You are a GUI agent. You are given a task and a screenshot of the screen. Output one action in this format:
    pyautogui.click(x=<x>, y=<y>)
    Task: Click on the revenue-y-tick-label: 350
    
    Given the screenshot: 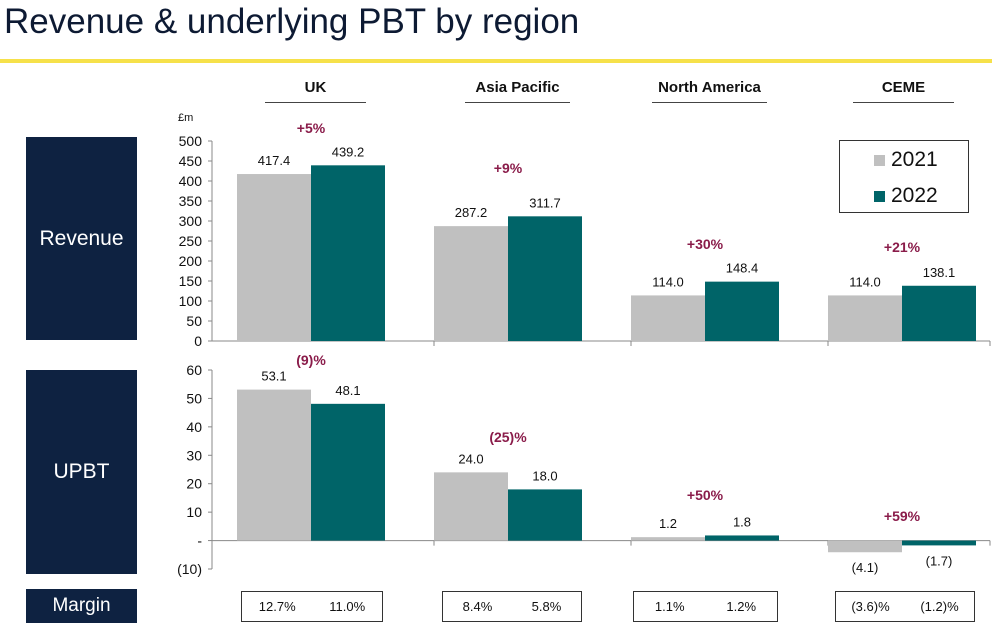 What is the action you would take?
    pyautogui.click(x=191, y=201)
    